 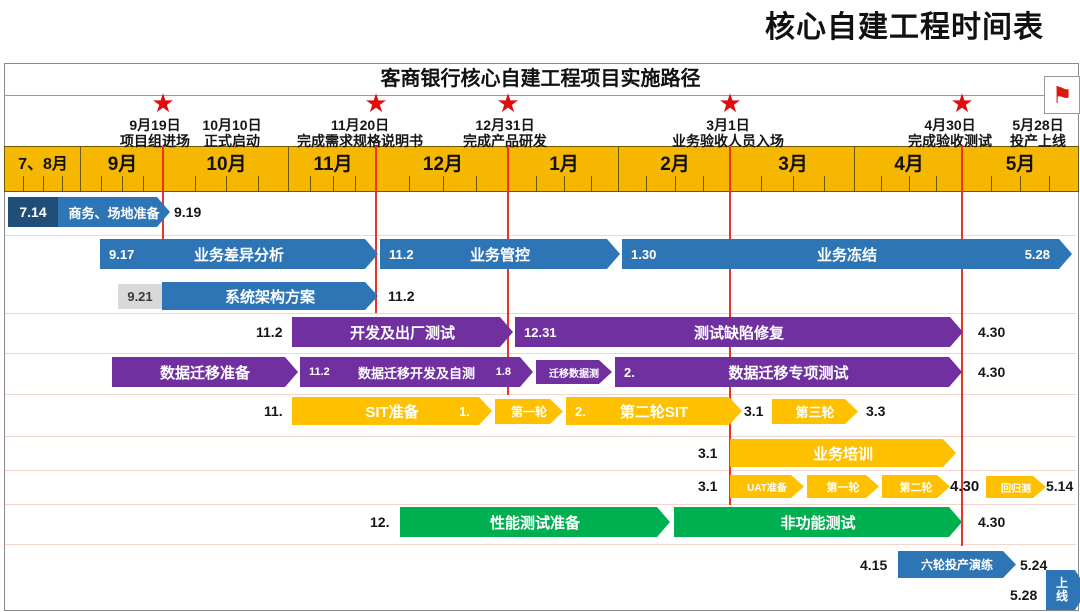 What do you see at coordinates (950, 141) in the screenshot?
I see `milestone-event: 完成验收测试` at bounding box center [950, 141].